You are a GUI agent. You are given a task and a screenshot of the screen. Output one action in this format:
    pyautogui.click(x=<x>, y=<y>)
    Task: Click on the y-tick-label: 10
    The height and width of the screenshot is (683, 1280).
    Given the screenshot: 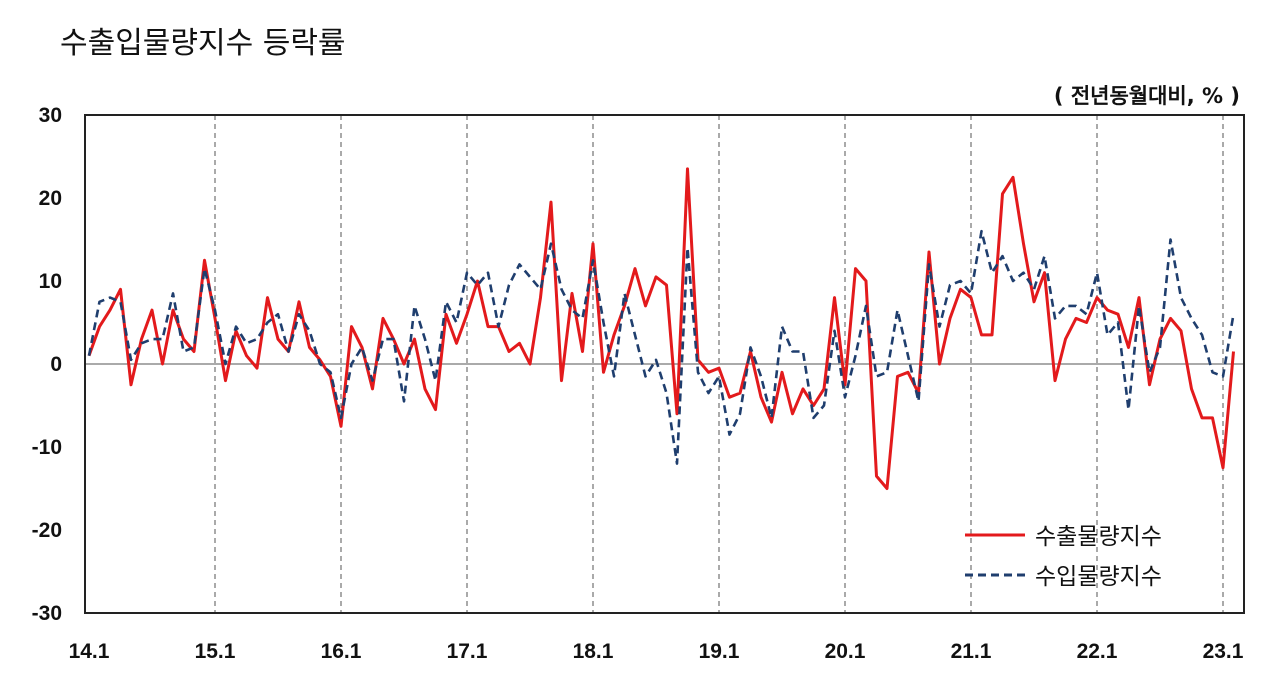 What is the action you would take?
    pyautogui.click(x=50, y=281)
    